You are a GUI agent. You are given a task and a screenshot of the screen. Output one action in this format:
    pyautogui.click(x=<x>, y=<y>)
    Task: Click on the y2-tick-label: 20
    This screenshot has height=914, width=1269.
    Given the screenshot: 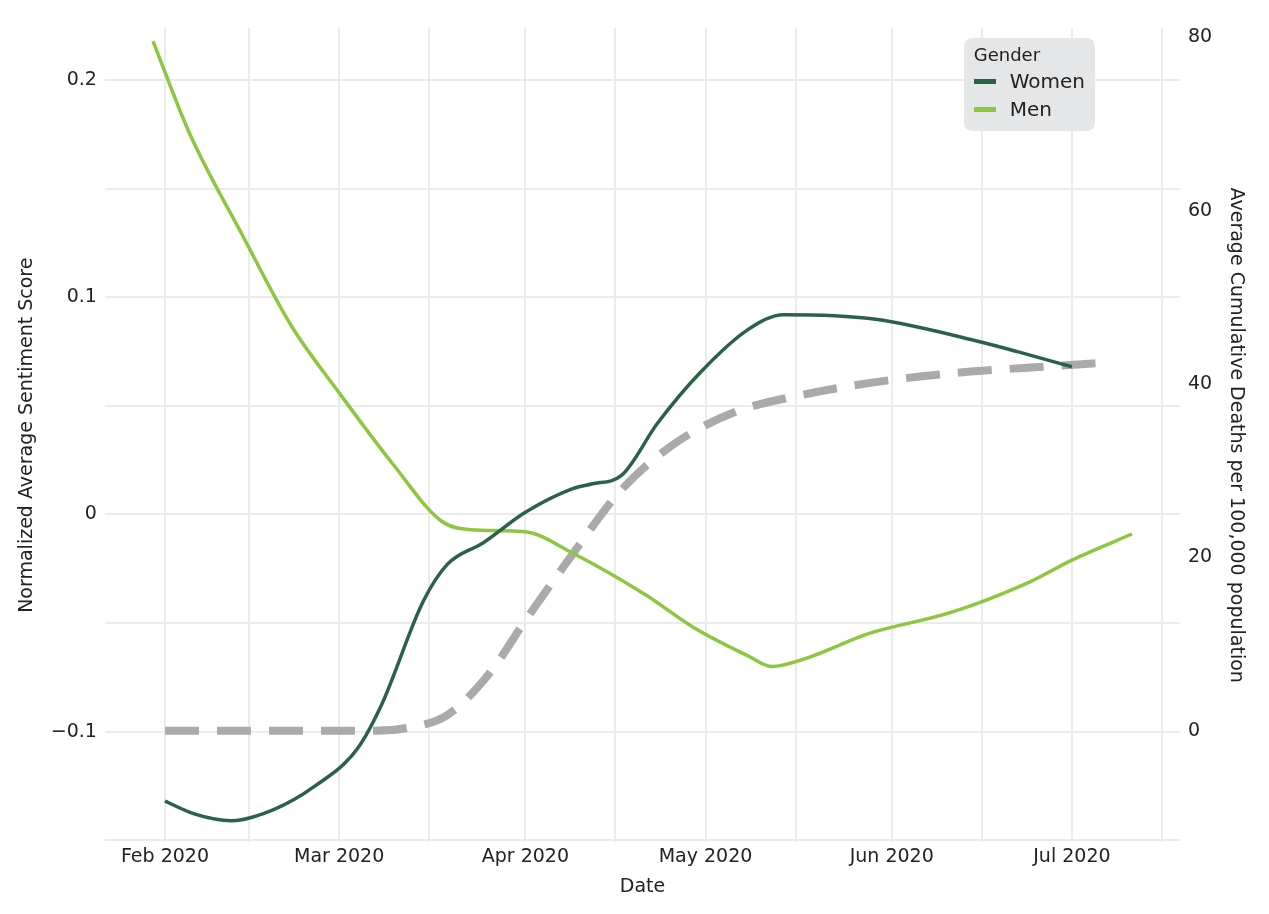 What is the action you would take?
    pyautogui.click(x=1200, y=555)
    